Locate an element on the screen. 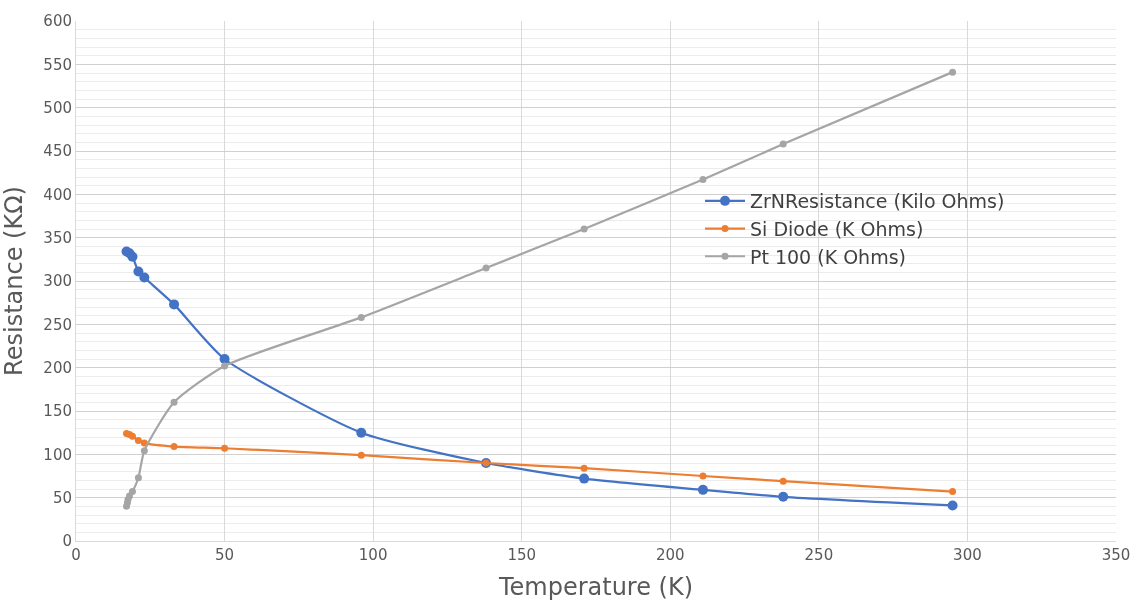 The height and width of the screenshot is (611, 1146). y-tick-label: 250 is located at coordinates (57, 324).